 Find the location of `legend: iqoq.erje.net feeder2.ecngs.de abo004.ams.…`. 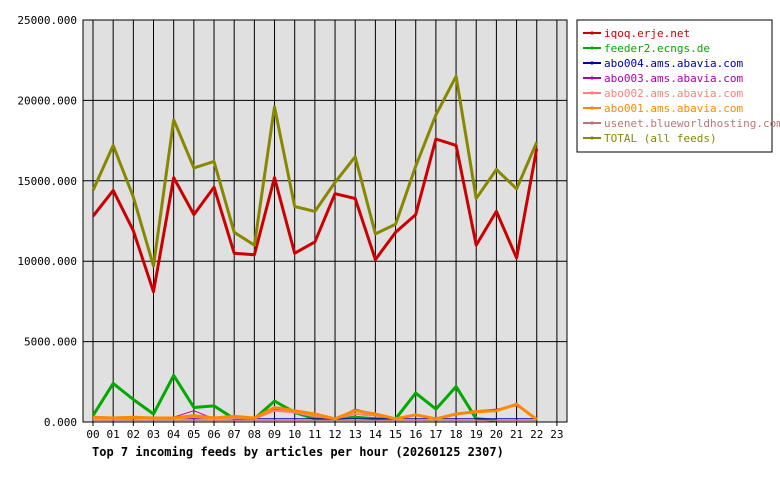

legend: iqoq.erje.net feeder2.ecngs.de abo004.ams.… is located at coordinates (678, 86).